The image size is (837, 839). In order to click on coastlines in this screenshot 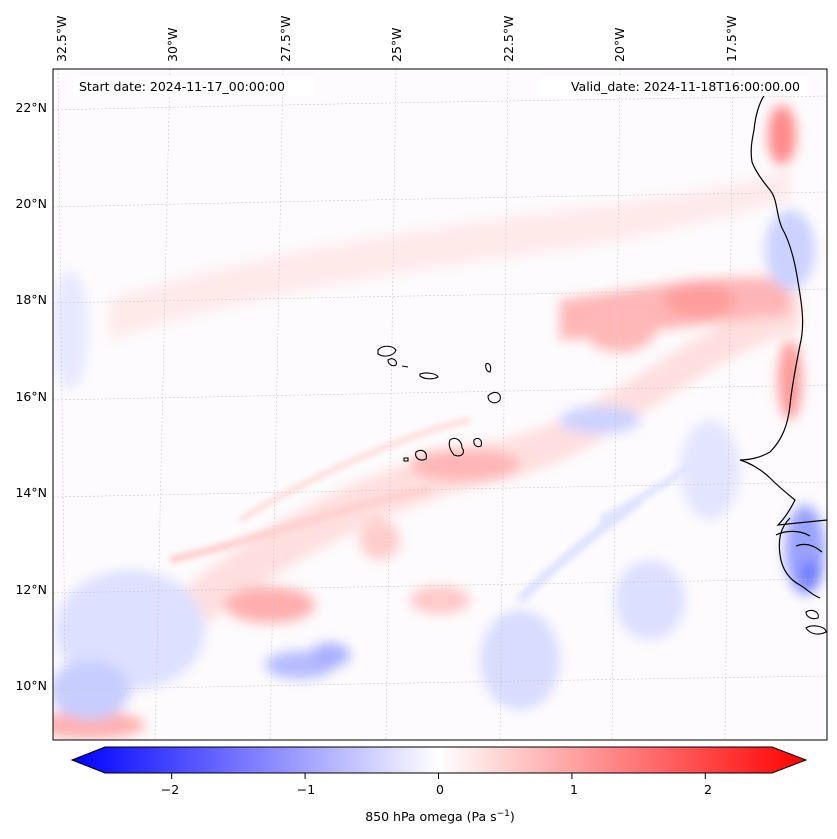, I will do `click(783, 343)`.